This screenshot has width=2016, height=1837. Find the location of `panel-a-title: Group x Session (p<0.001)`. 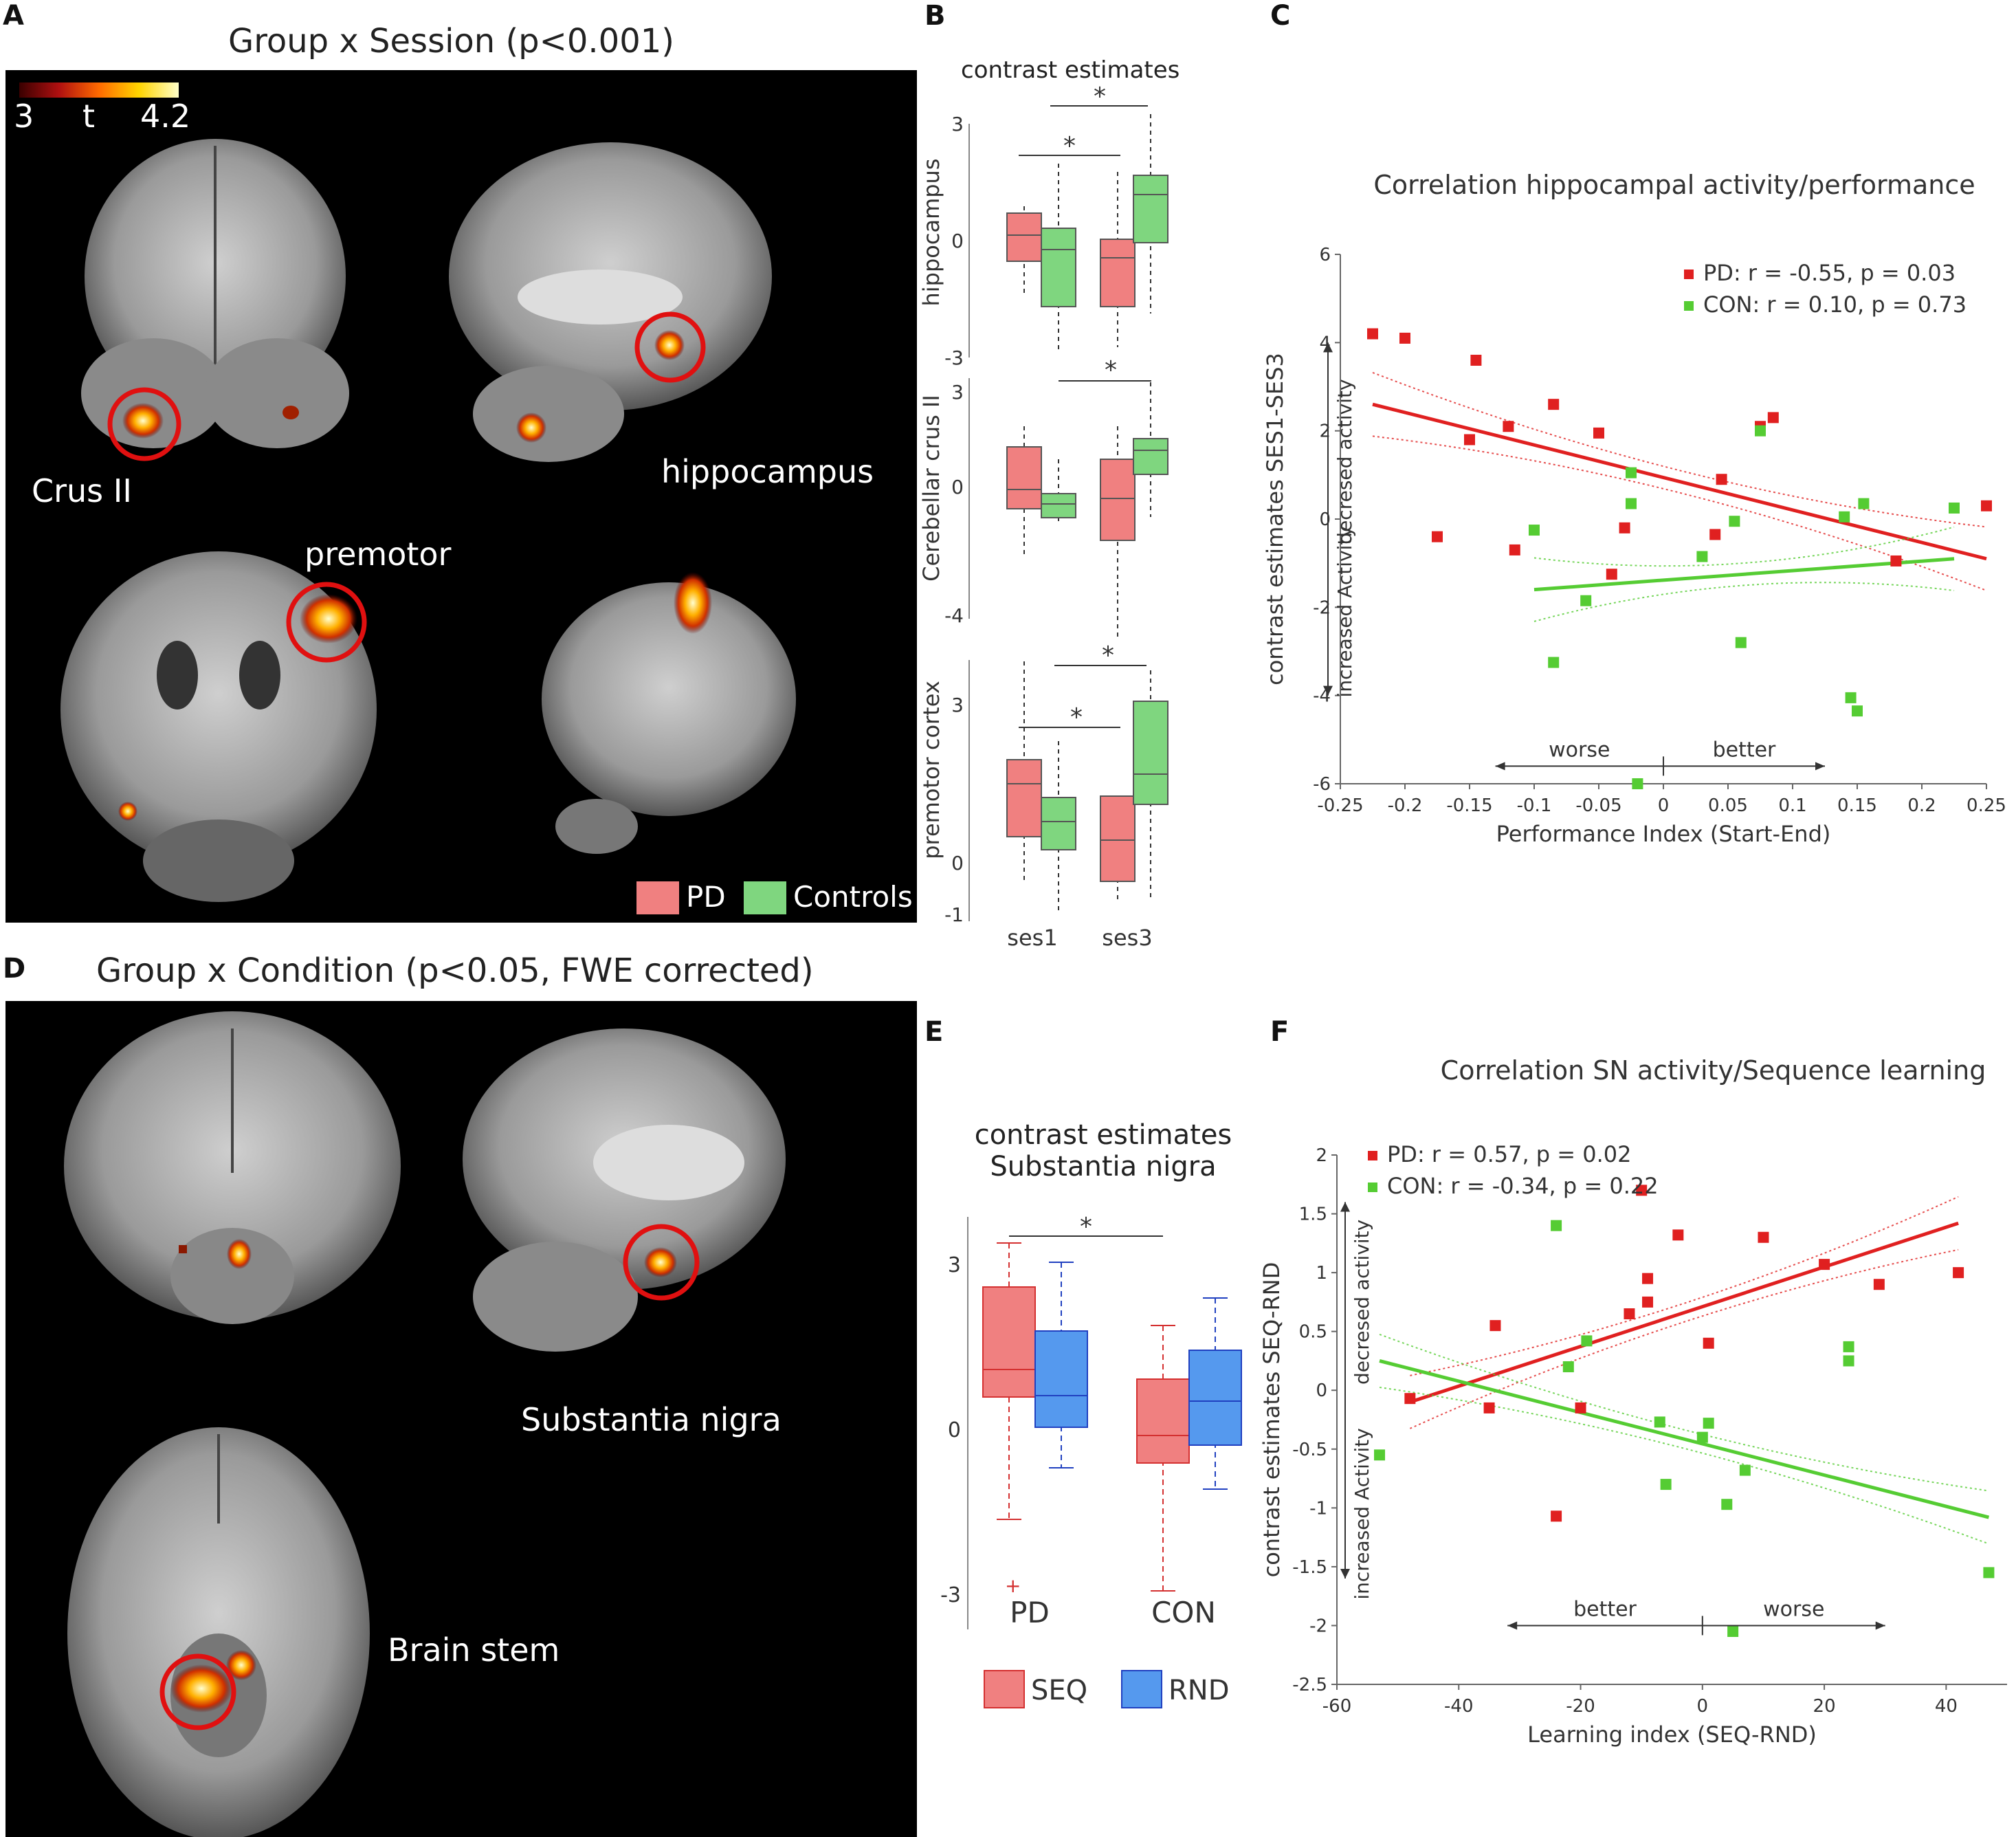

panel-a-title: Group x Session (p<0.001) is located at coordinates (451, 41).